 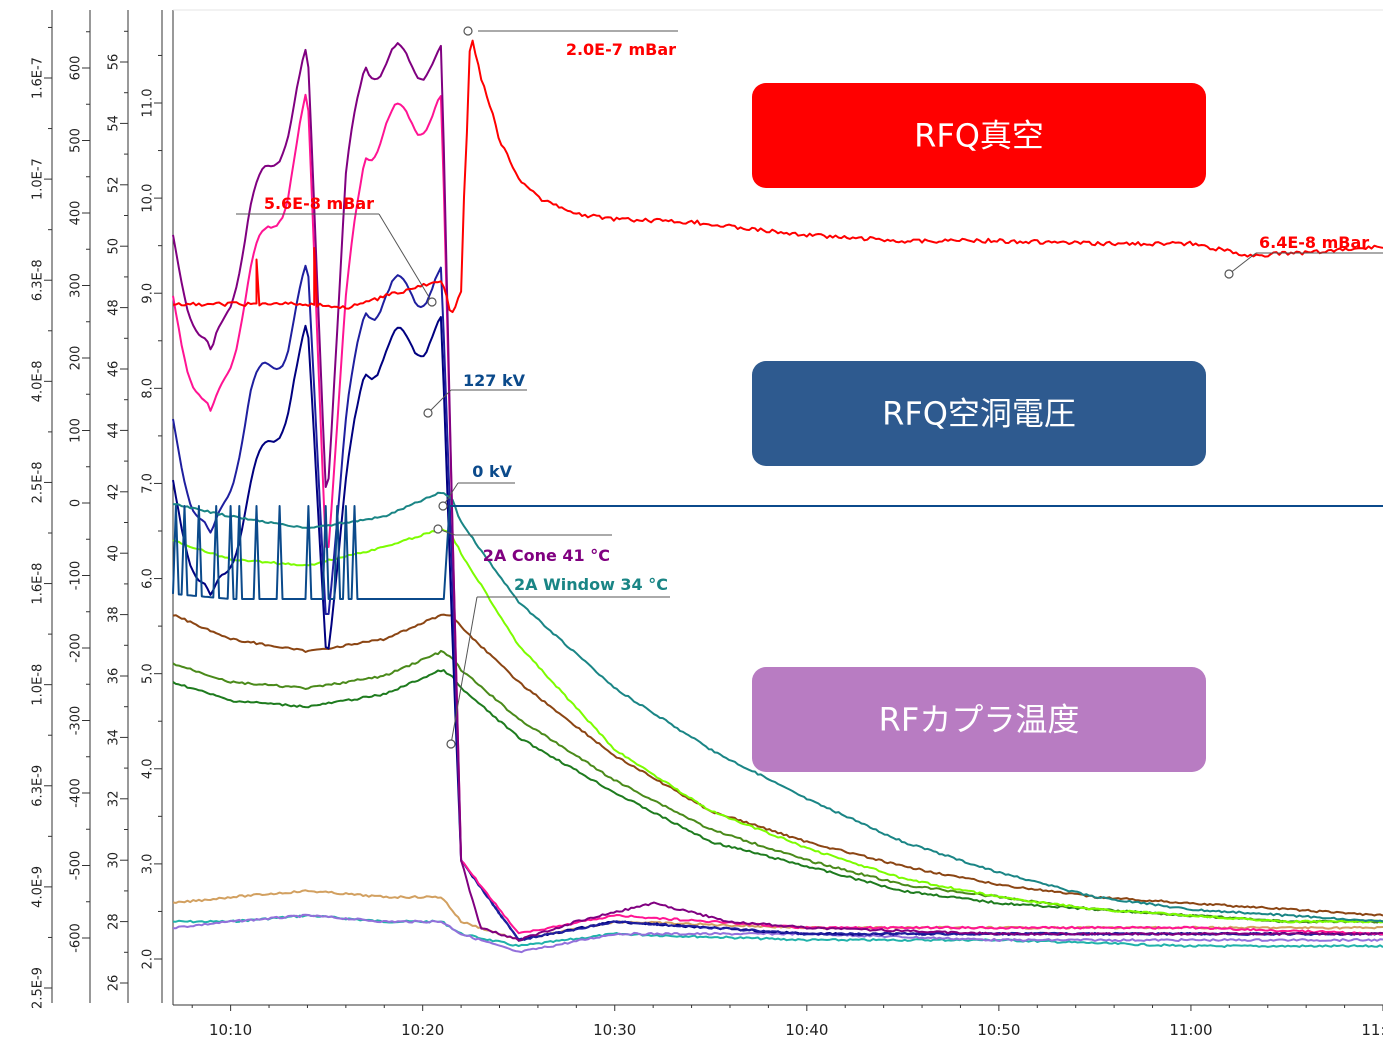 I want to click on vacuum-log-axis-tick-label: 1.0E-7, so click(x=38, y=179).